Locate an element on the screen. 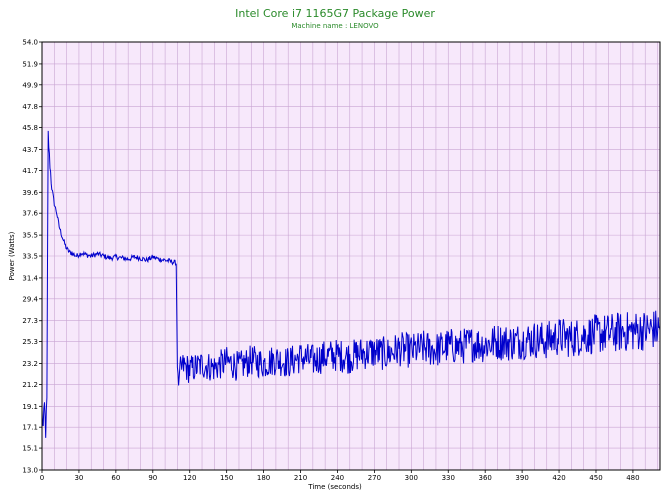 This screenshot has width=670, height=502. x-tick-label: 420 is located at coordinates (558, 478).